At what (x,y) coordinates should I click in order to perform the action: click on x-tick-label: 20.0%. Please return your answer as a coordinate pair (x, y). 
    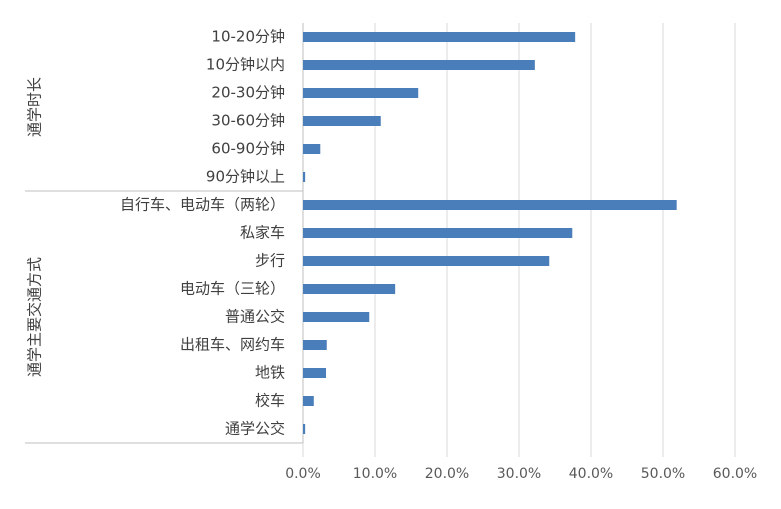
    Looking at the image, I should click on (447, 474).